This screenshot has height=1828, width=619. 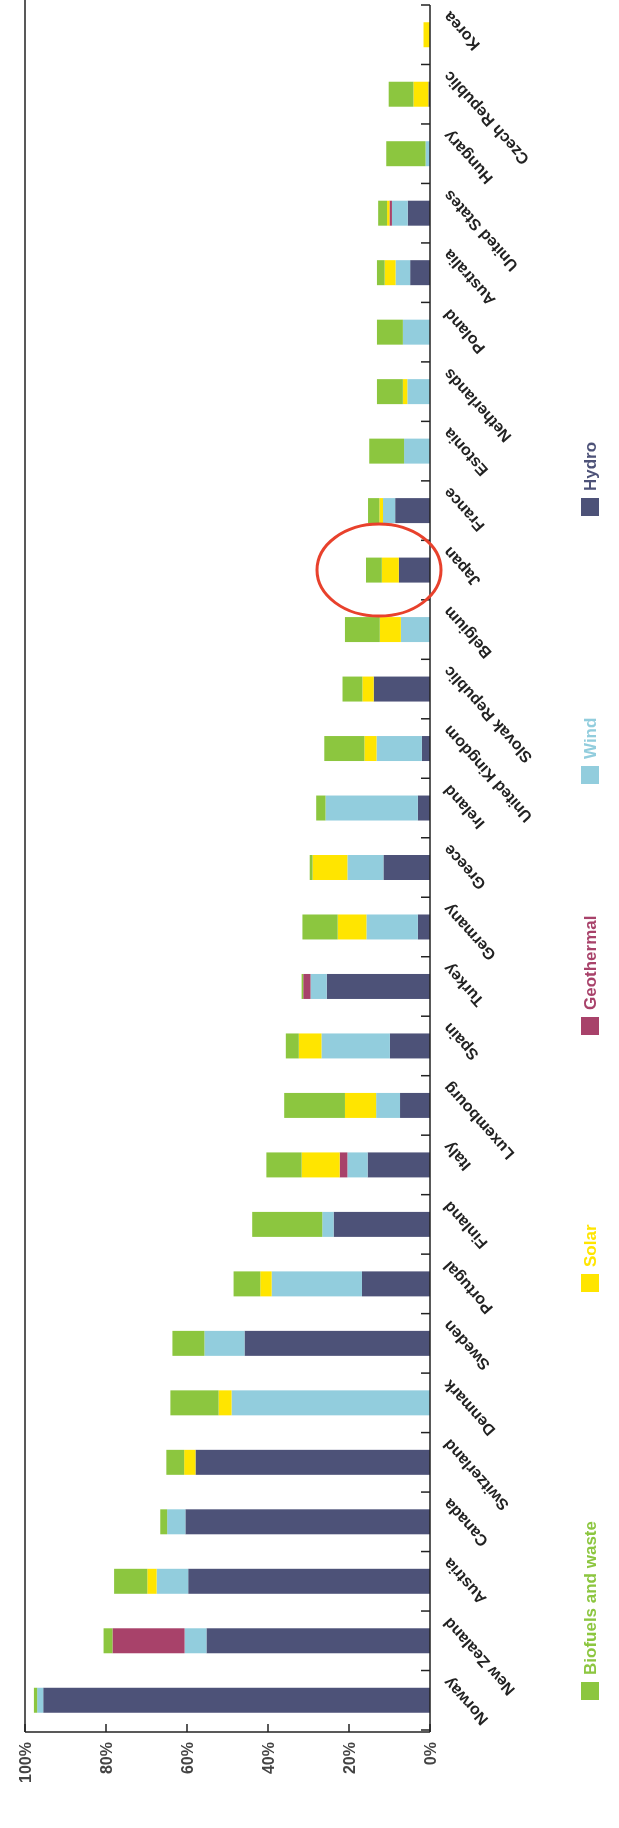 What do you see at coordinates (349, 1758) in the screenshot?
I see `x-tick-label: 20%` at bounding box center [349, 1758].